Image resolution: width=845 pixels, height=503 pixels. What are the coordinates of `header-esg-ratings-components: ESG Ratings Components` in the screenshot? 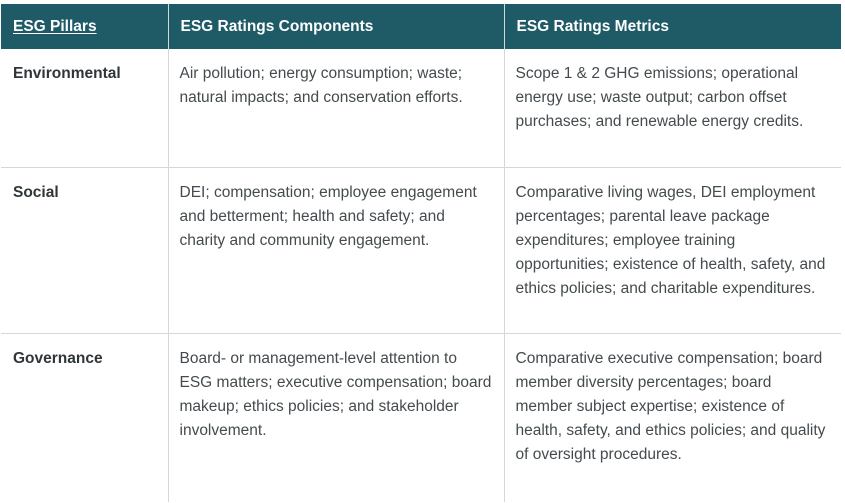 It's located at (336, 26).